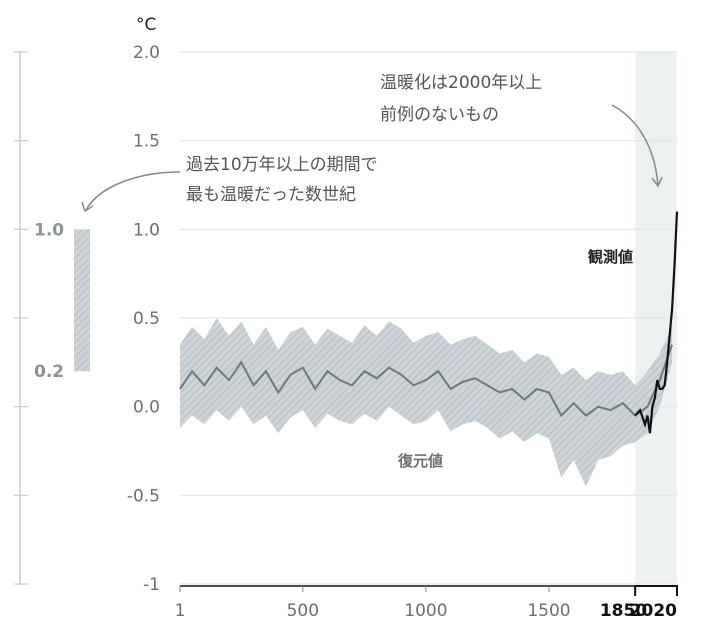 The width and height of the screenshot is (711, 624). Describe the element at coordinates (461, 83) in the screenshot. I see `annotation-unprecedented-line1: 温暖化は2000年以上` at that location.